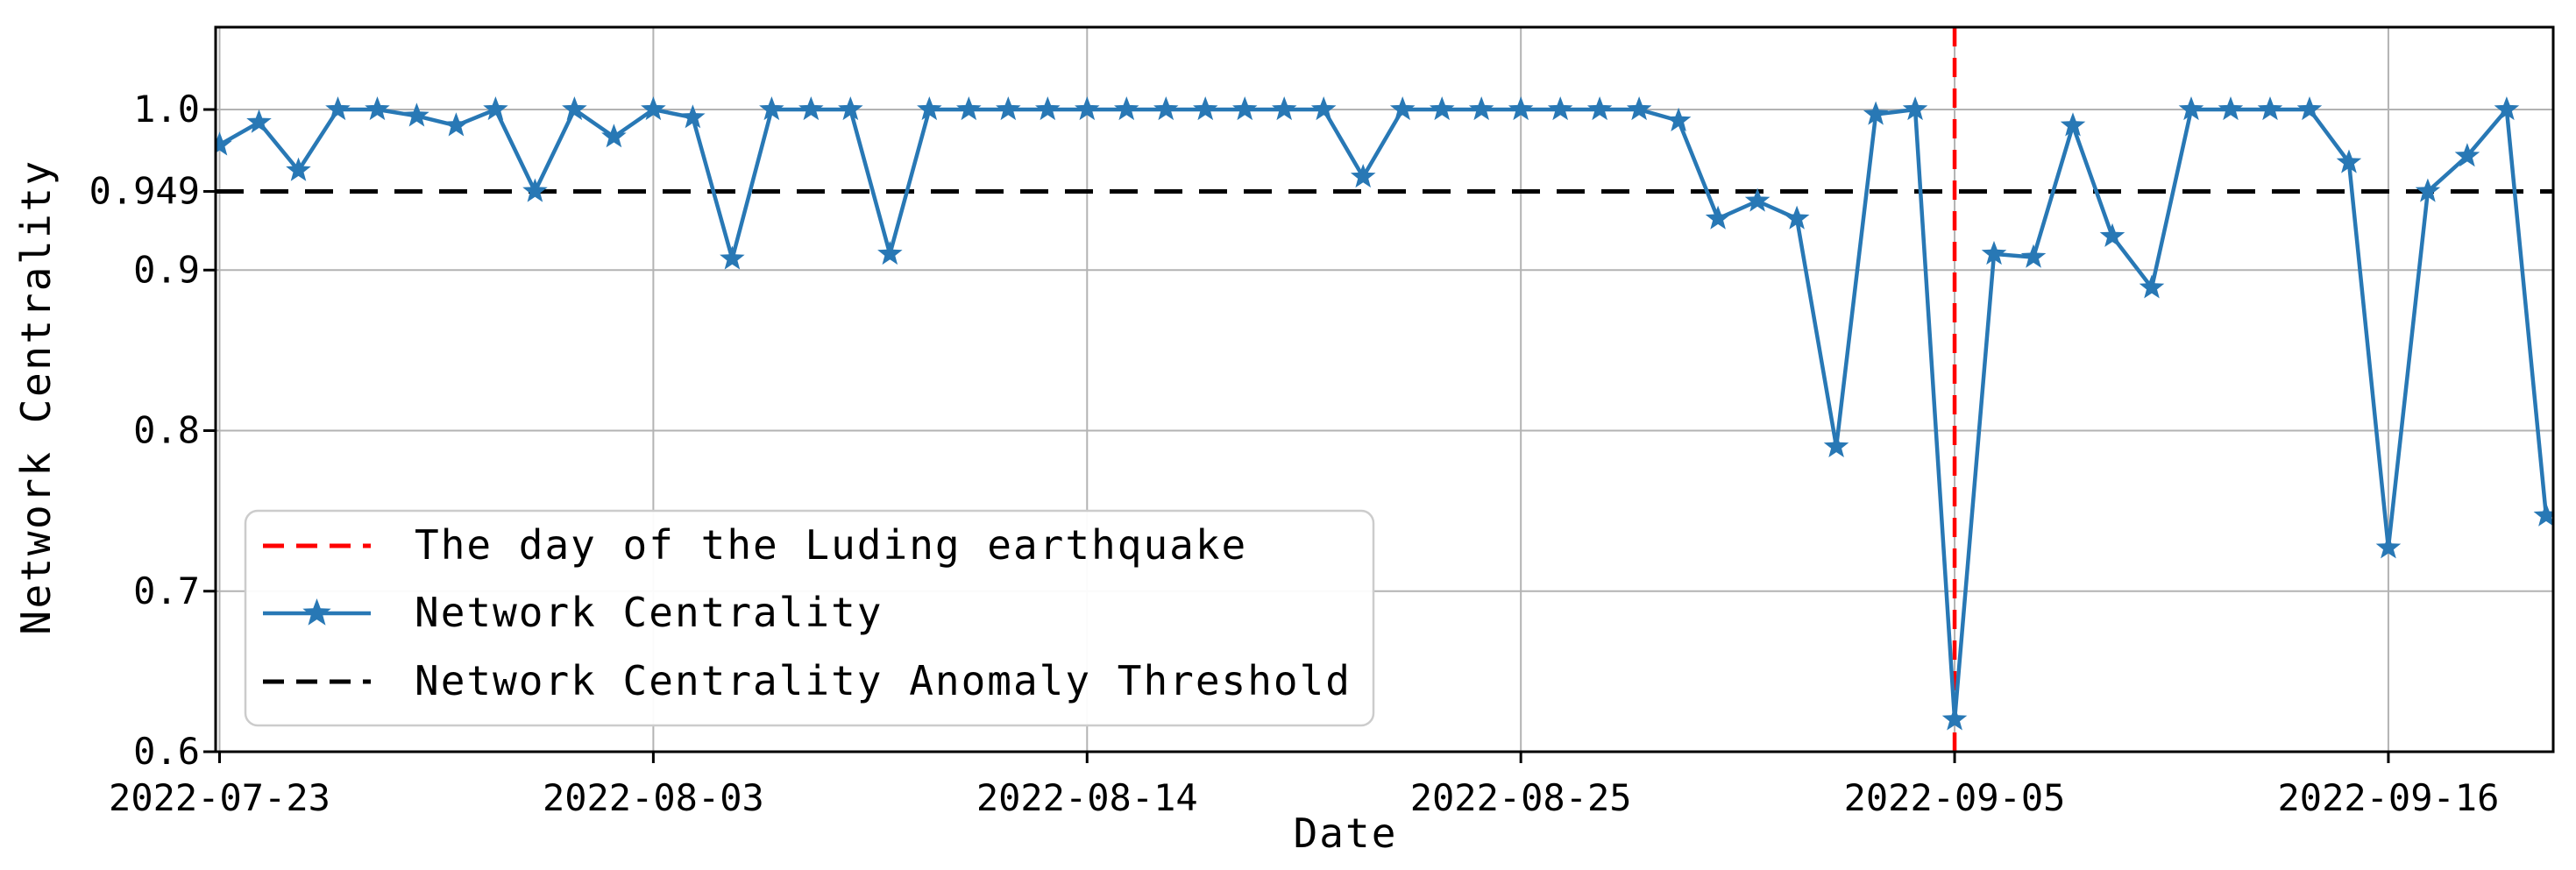  What do you see at coordinates (166, 430) in the screenshot?
I see `y-tick-label: 0.8` at bounding box center [166, 430].